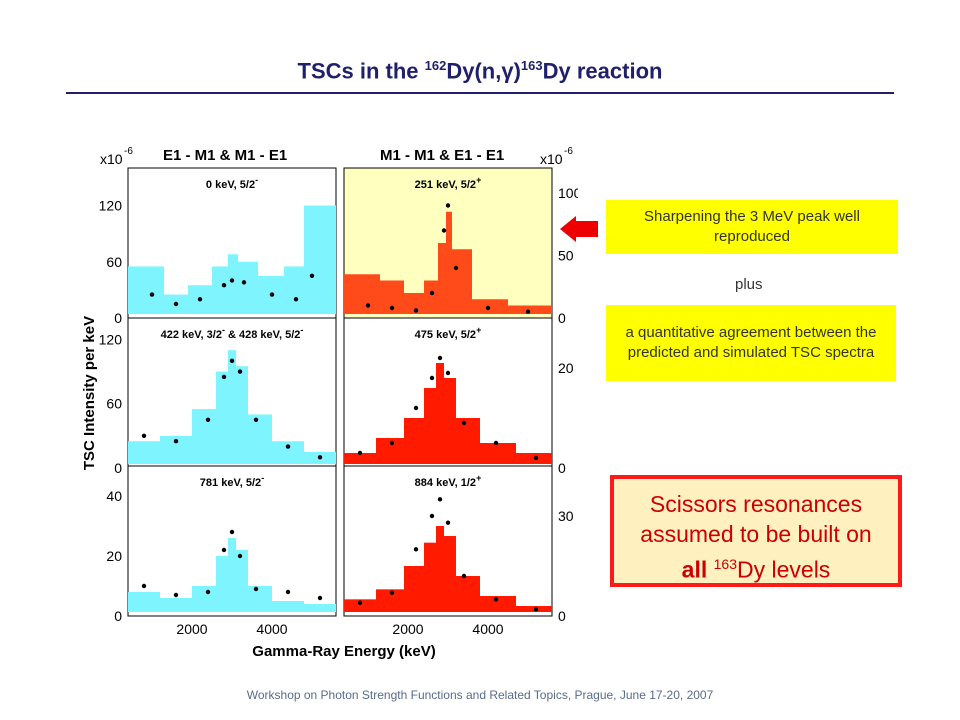 The width and height of the screenshot is (960, 720). I want to click on ytick-0-0: 0, so click(118, 318).